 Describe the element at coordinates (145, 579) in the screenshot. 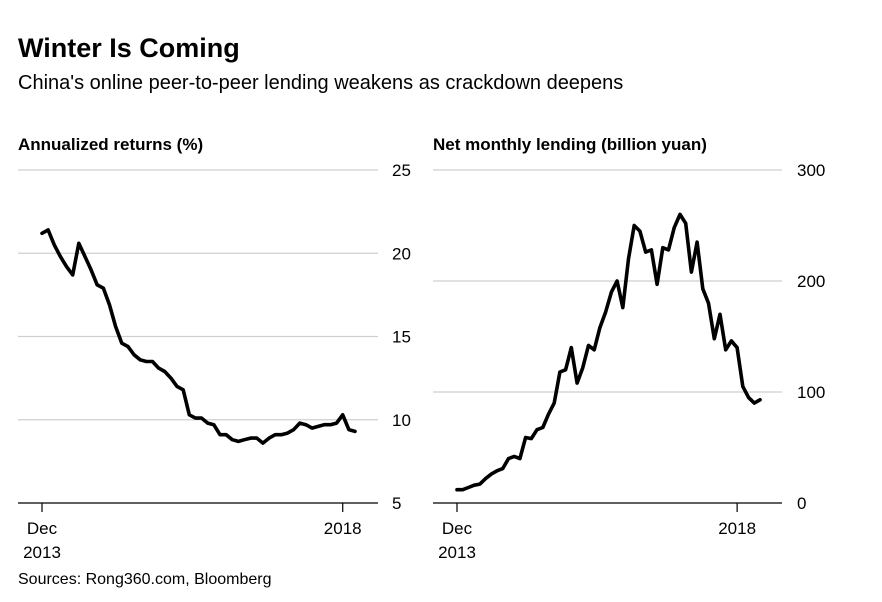

I see `source-note: Sources: Rong360.com, Bloomberg` at that location.